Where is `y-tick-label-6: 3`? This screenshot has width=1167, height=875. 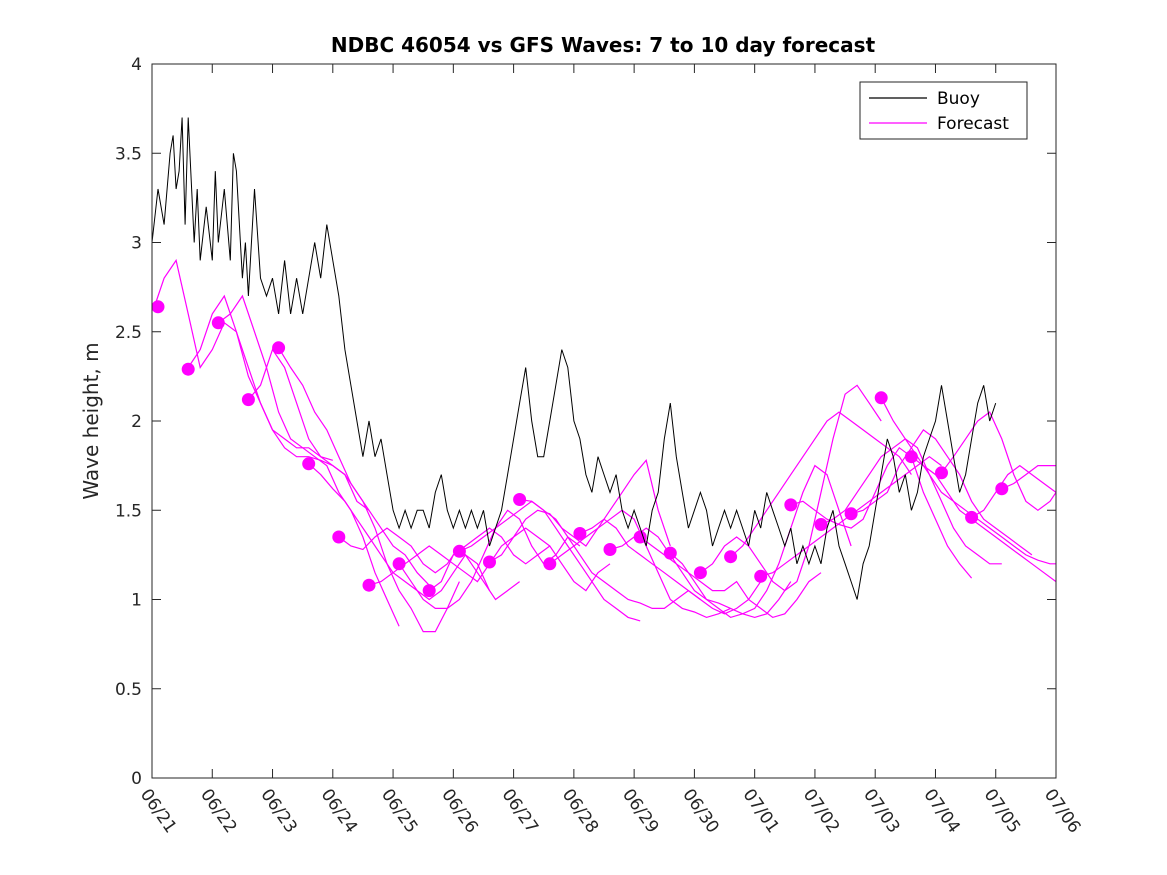 y-tick-label-6: 3 is located at coordinates (136, 244).